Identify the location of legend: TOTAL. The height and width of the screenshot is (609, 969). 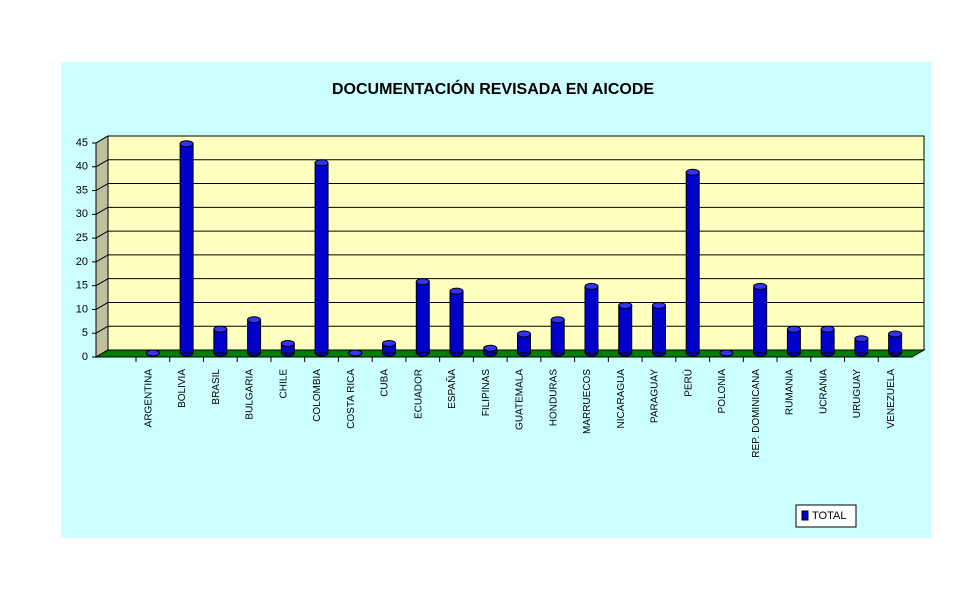
(826, 516).